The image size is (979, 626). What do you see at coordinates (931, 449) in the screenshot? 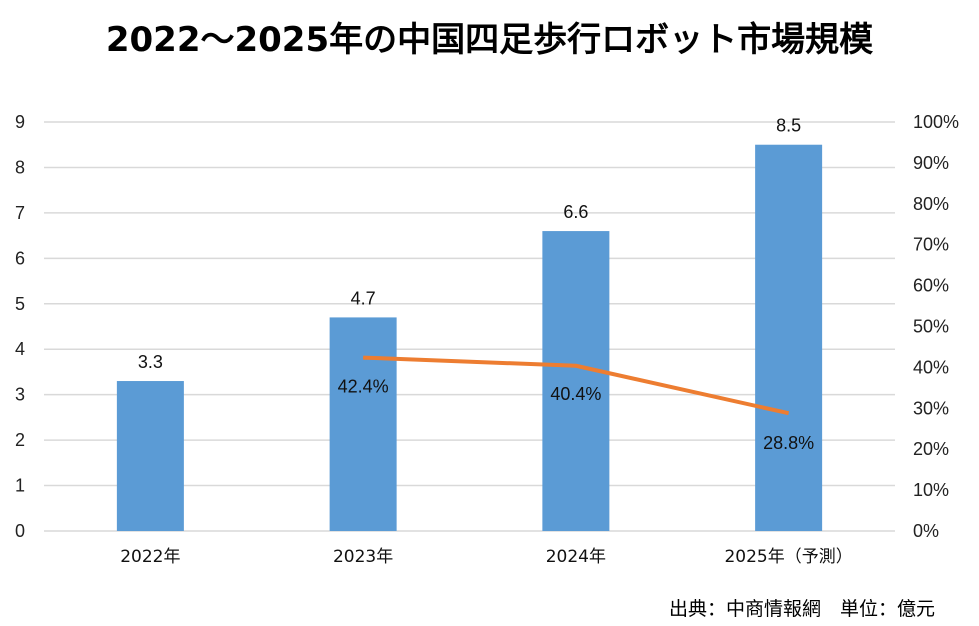
I see `right-axis-tick-label: 20%` at bounding box center [931, 449].